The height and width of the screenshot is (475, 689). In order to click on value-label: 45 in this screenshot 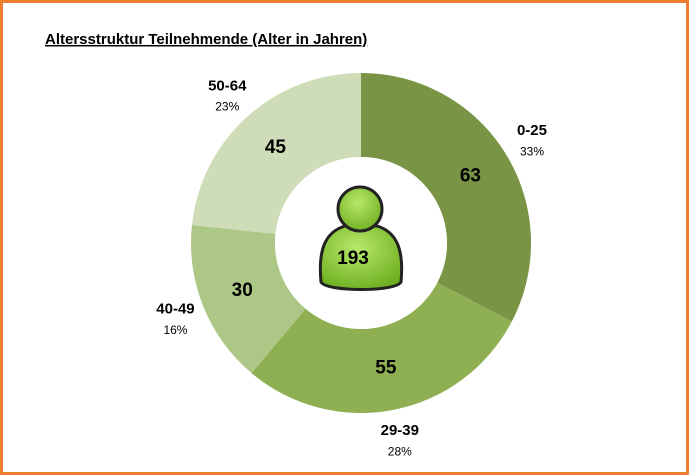, I will do `click(276, 147)`.